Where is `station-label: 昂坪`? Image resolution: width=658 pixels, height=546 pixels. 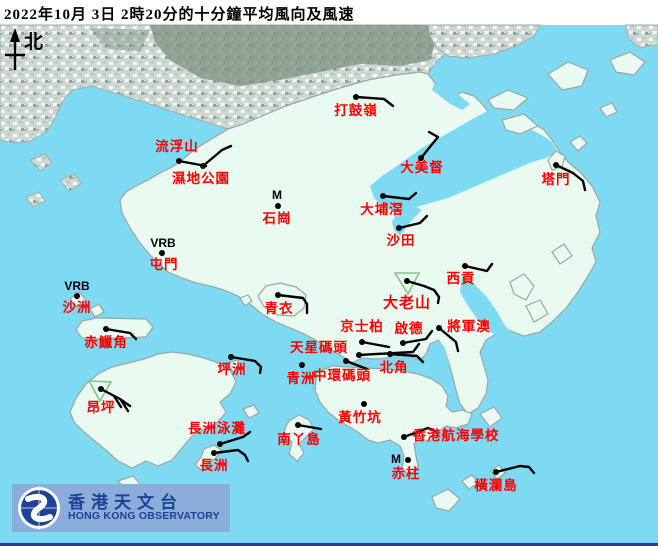 station-label: 昂坪 is located at coordinates (101, 407).